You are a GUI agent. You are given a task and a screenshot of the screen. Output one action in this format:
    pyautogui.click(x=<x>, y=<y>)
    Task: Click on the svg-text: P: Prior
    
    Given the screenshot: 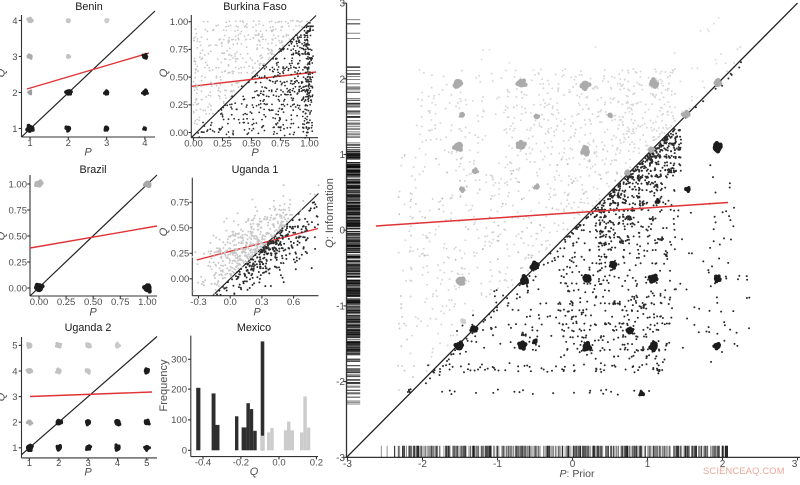 What is the action you would take?
    pyautogui.click(x=577, y=474)
    